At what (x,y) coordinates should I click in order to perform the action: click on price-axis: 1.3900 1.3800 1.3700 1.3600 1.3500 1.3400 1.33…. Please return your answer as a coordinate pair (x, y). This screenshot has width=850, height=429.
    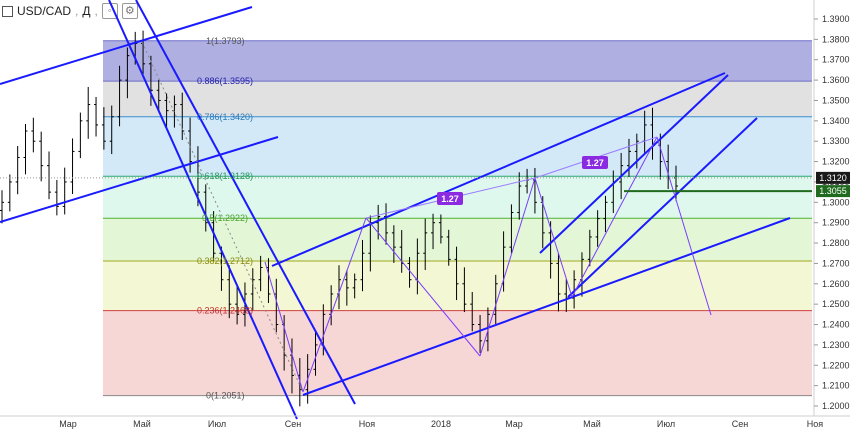
    Looking at the image, I should click on (831, 214).